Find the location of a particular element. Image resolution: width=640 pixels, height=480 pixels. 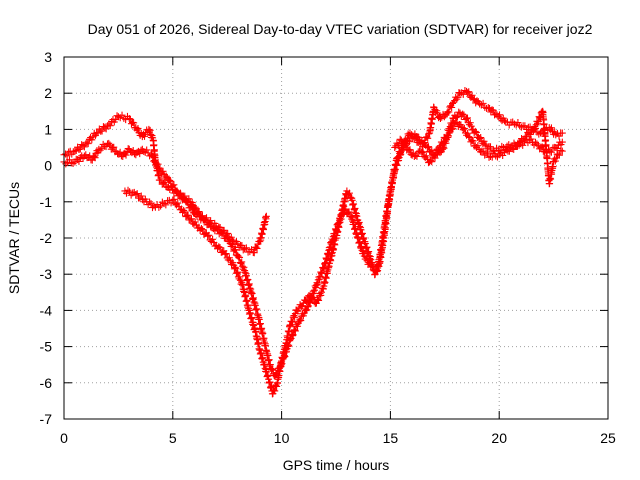

y-tick-label: -3 is located at coordinates (46, 274).